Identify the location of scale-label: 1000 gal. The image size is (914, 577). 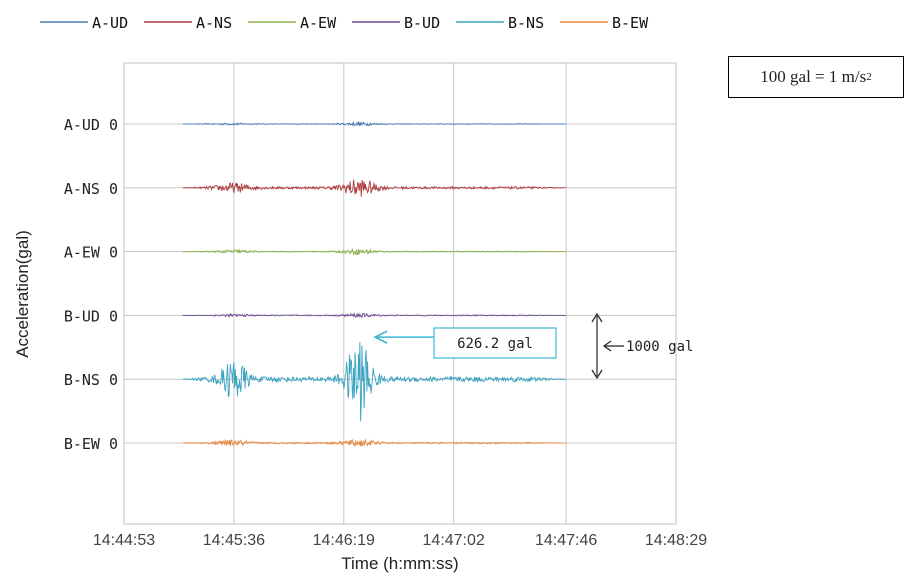
(659, 347).